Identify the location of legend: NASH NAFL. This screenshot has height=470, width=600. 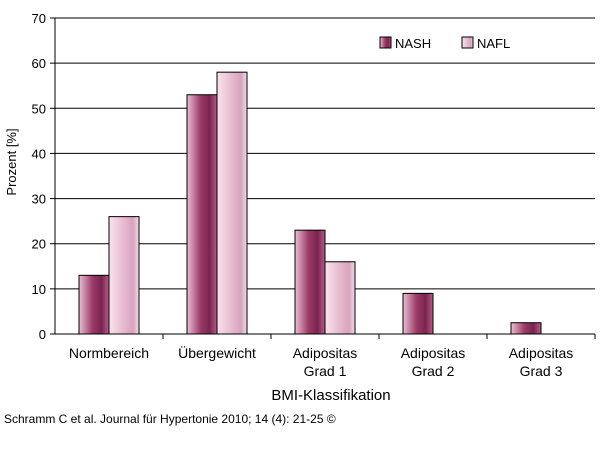
(444, 43).